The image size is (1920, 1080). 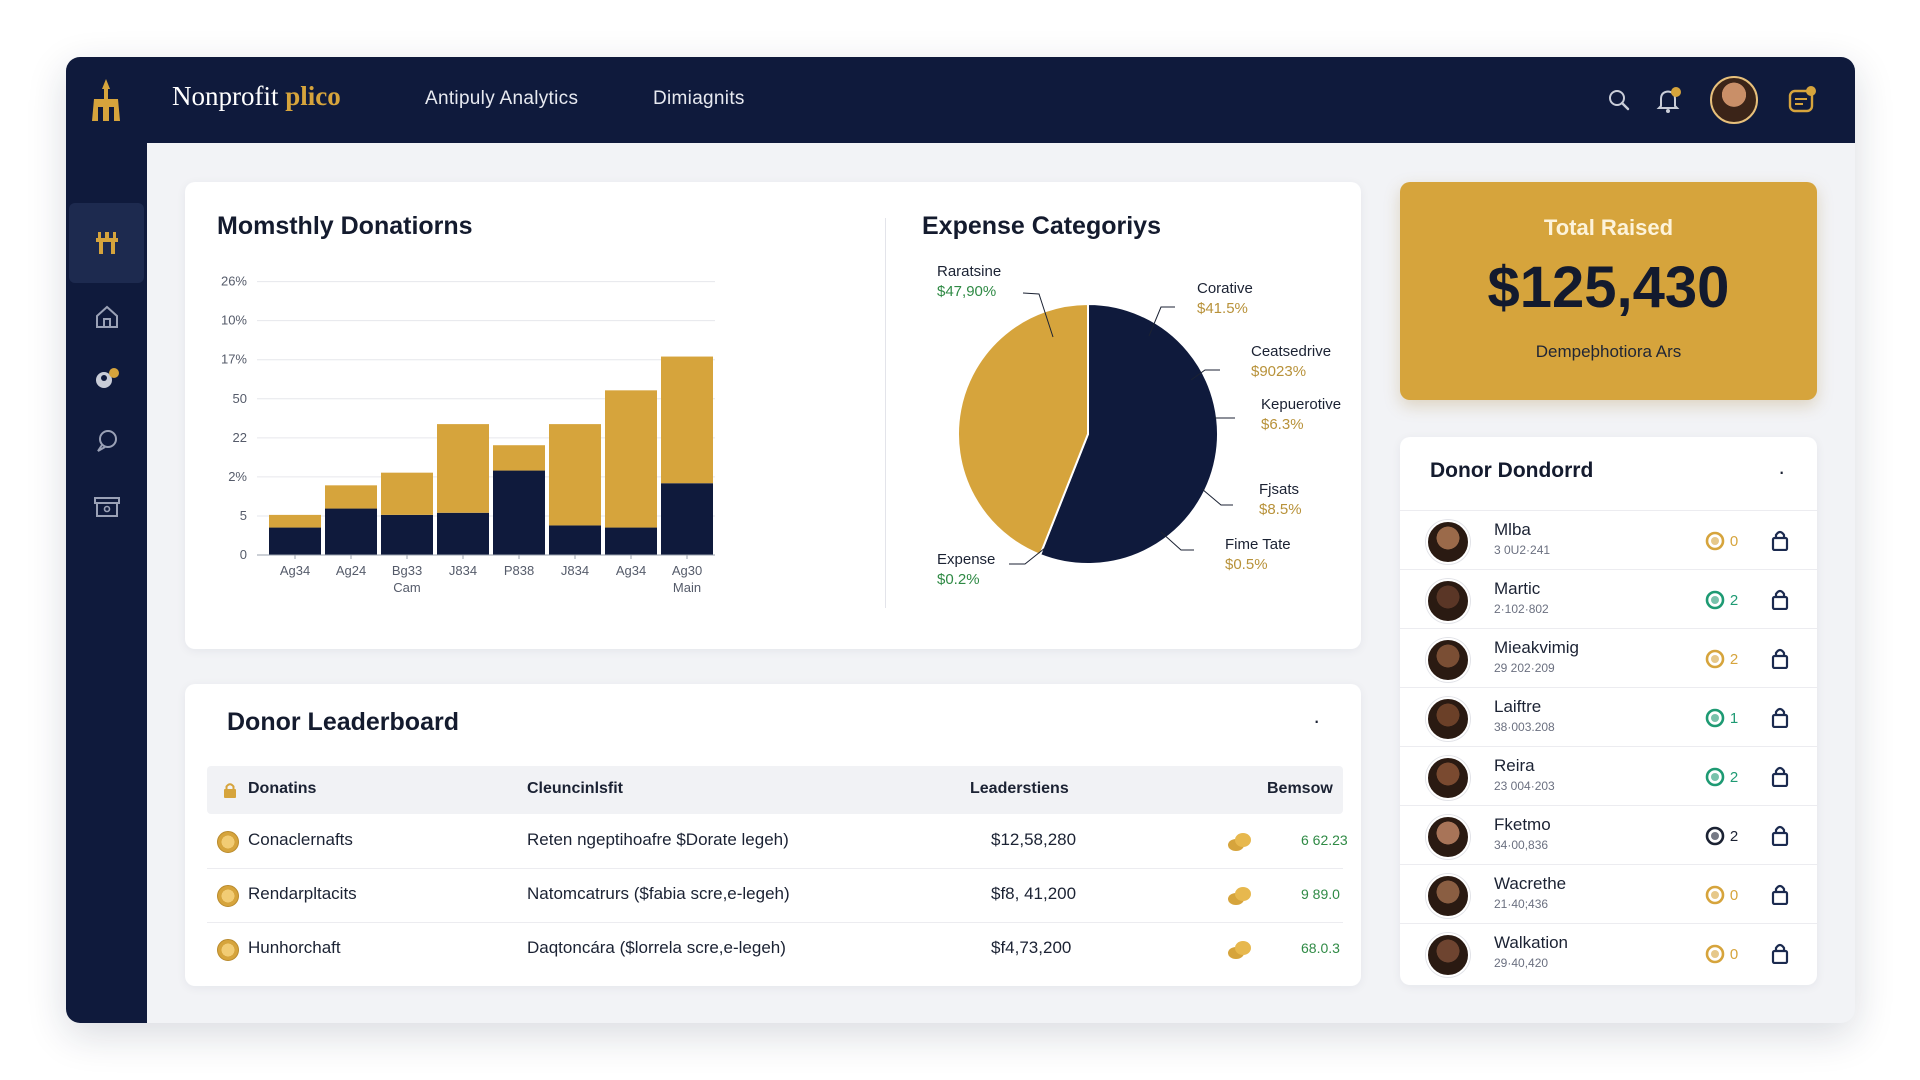 I want to click on dashboard-icon, so click(x=106, y=243).